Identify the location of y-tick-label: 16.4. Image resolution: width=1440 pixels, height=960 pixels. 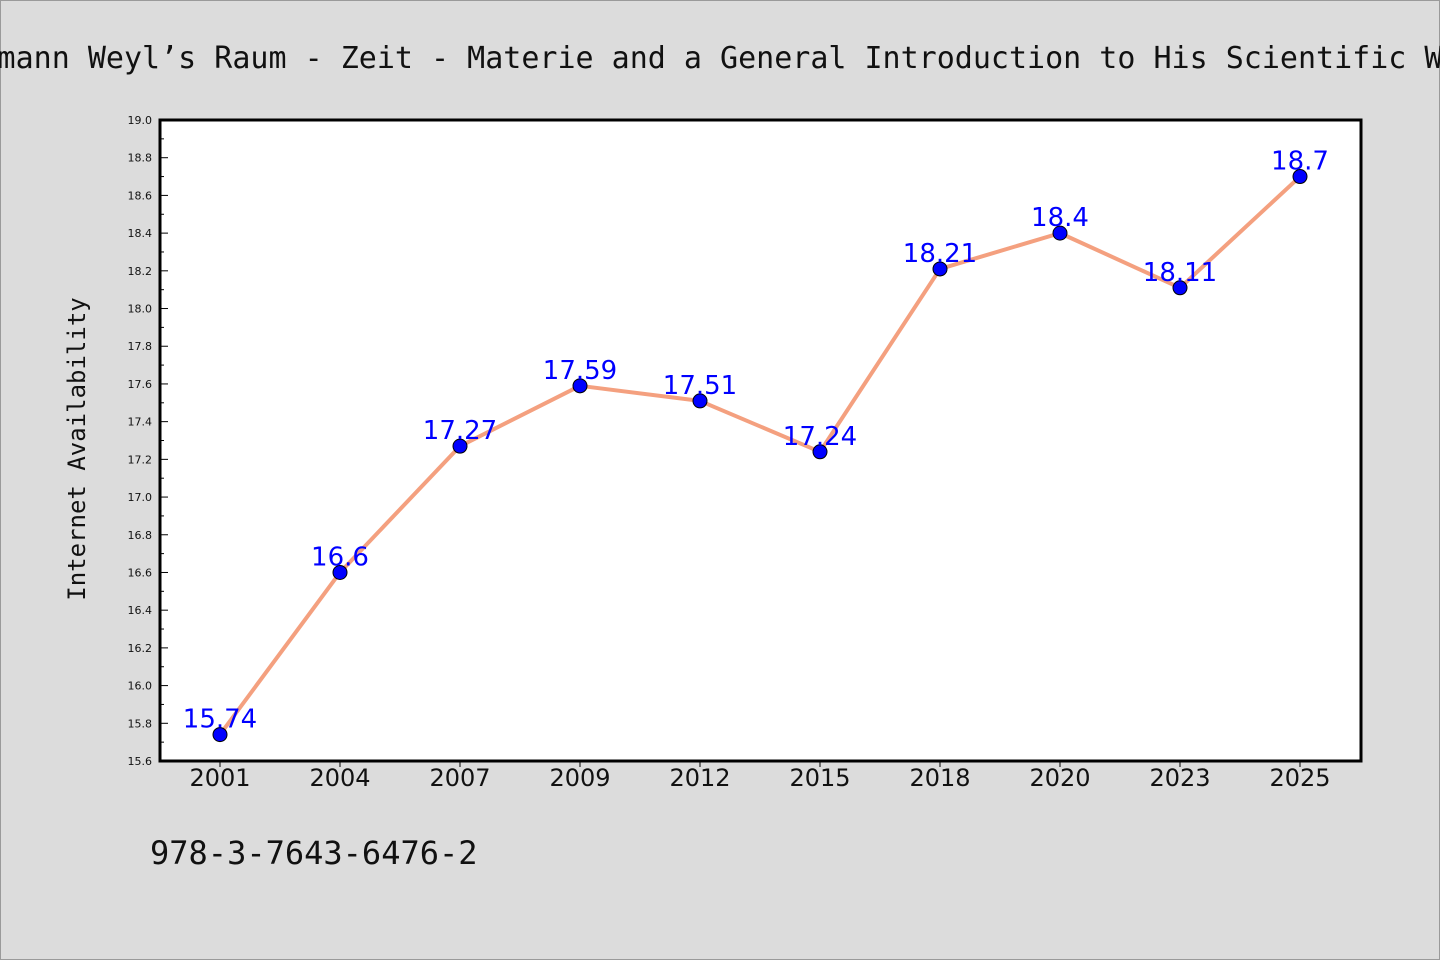
(140, 610).